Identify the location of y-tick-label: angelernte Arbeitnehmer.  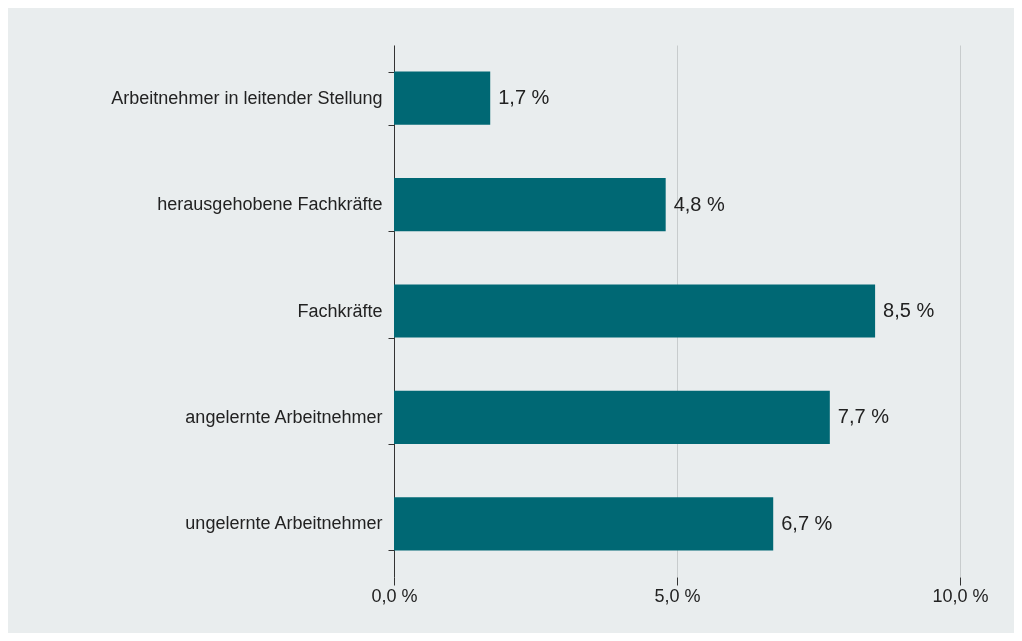
(284, 416).